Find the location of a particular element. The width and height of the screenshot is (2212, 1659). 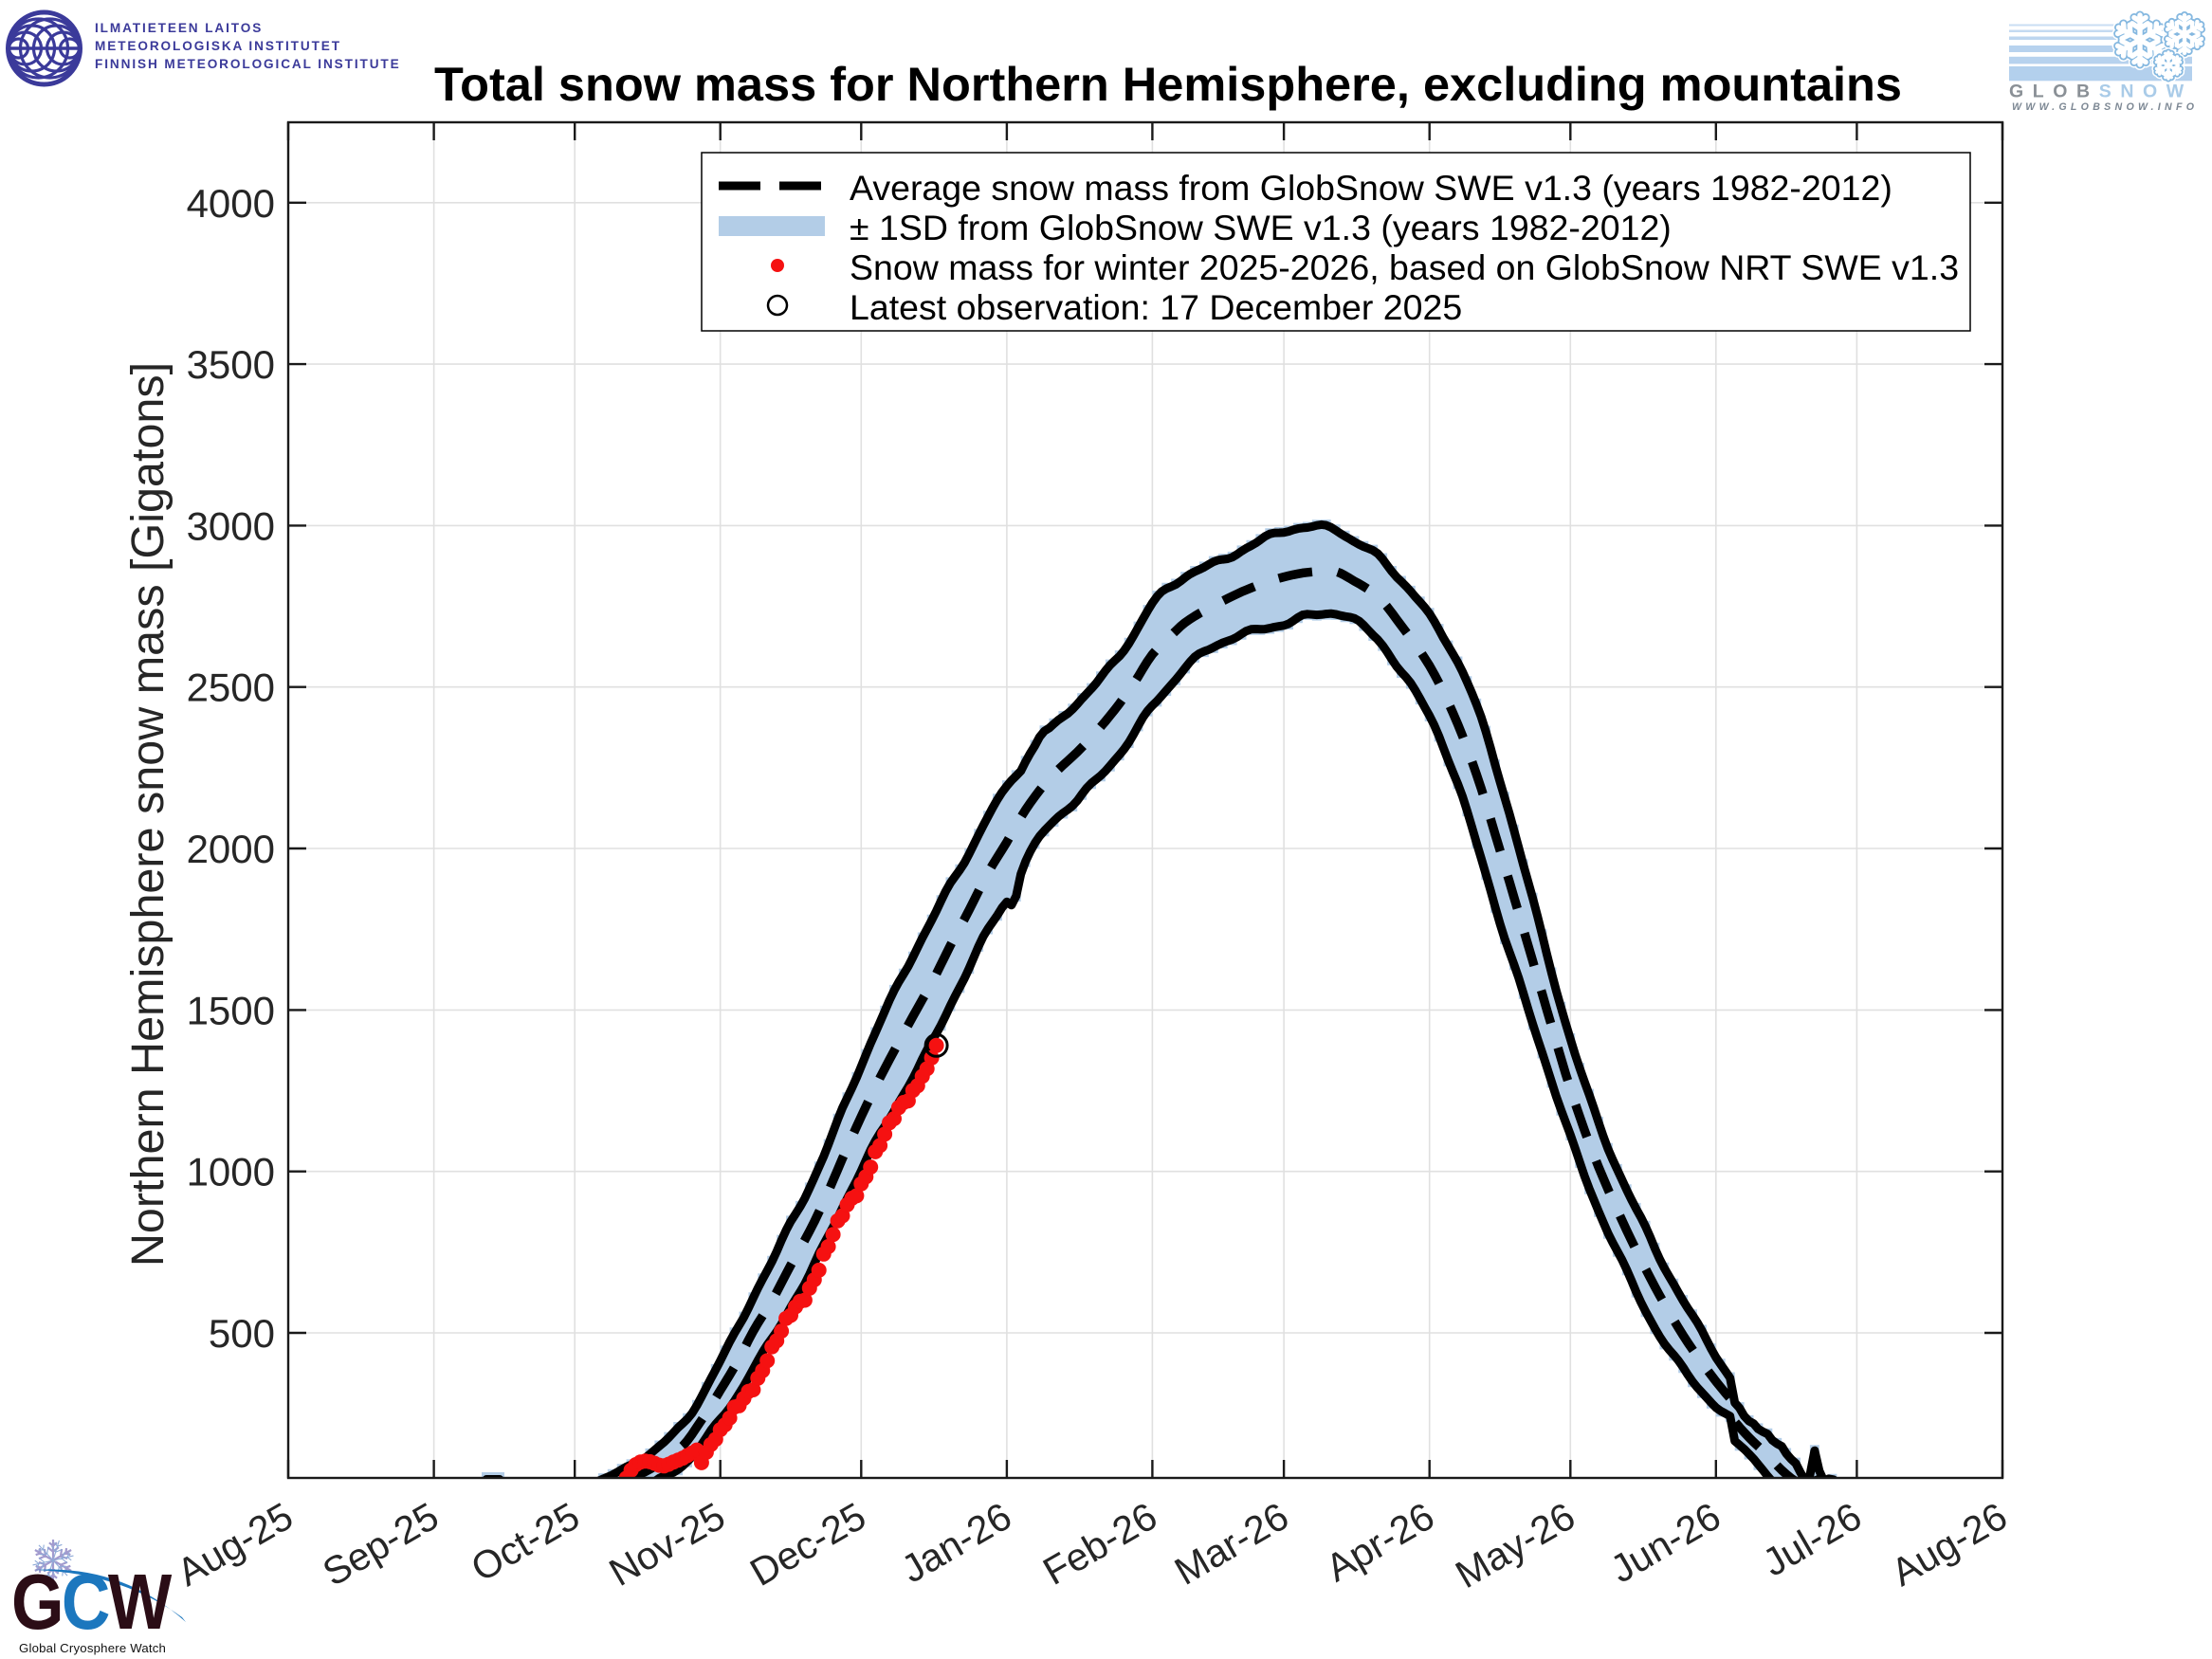

svg-text: 4000 is located at coordinates (231, 203).